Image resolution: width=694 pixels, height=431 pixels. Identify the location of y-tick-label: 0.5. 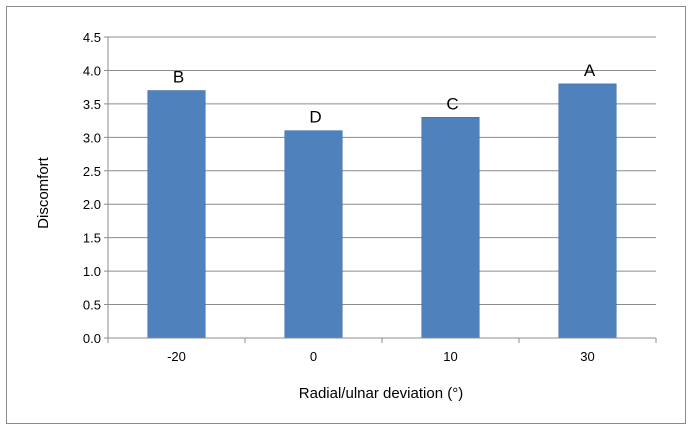
(92, 305).